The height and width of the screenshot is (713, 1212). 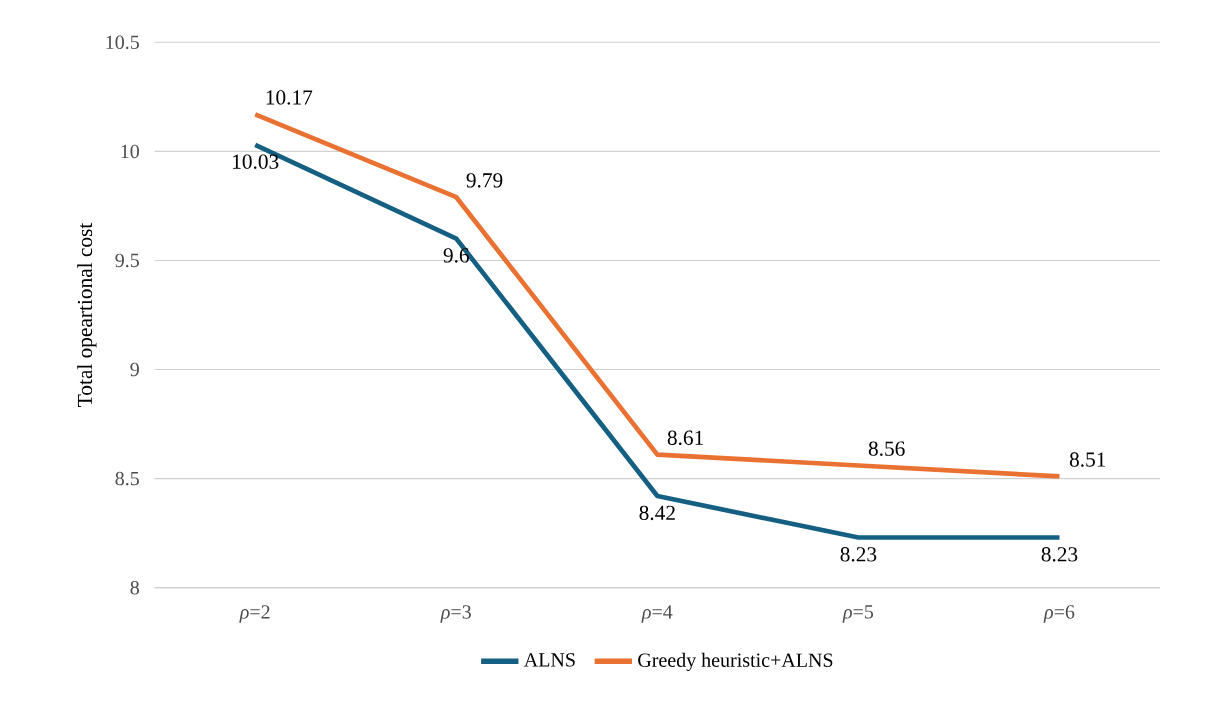 I want to click on x-tick-label: ρ=6, so click(x=1059, y=614).